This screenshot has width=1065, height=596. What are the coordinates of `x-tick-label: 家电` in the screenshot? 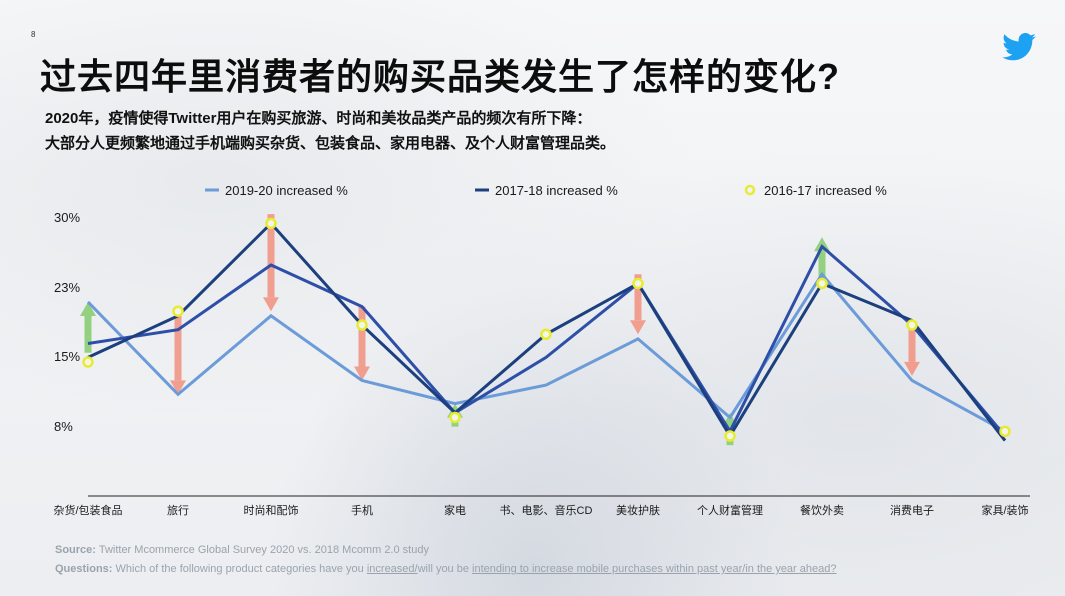 It's located at (455, 510).